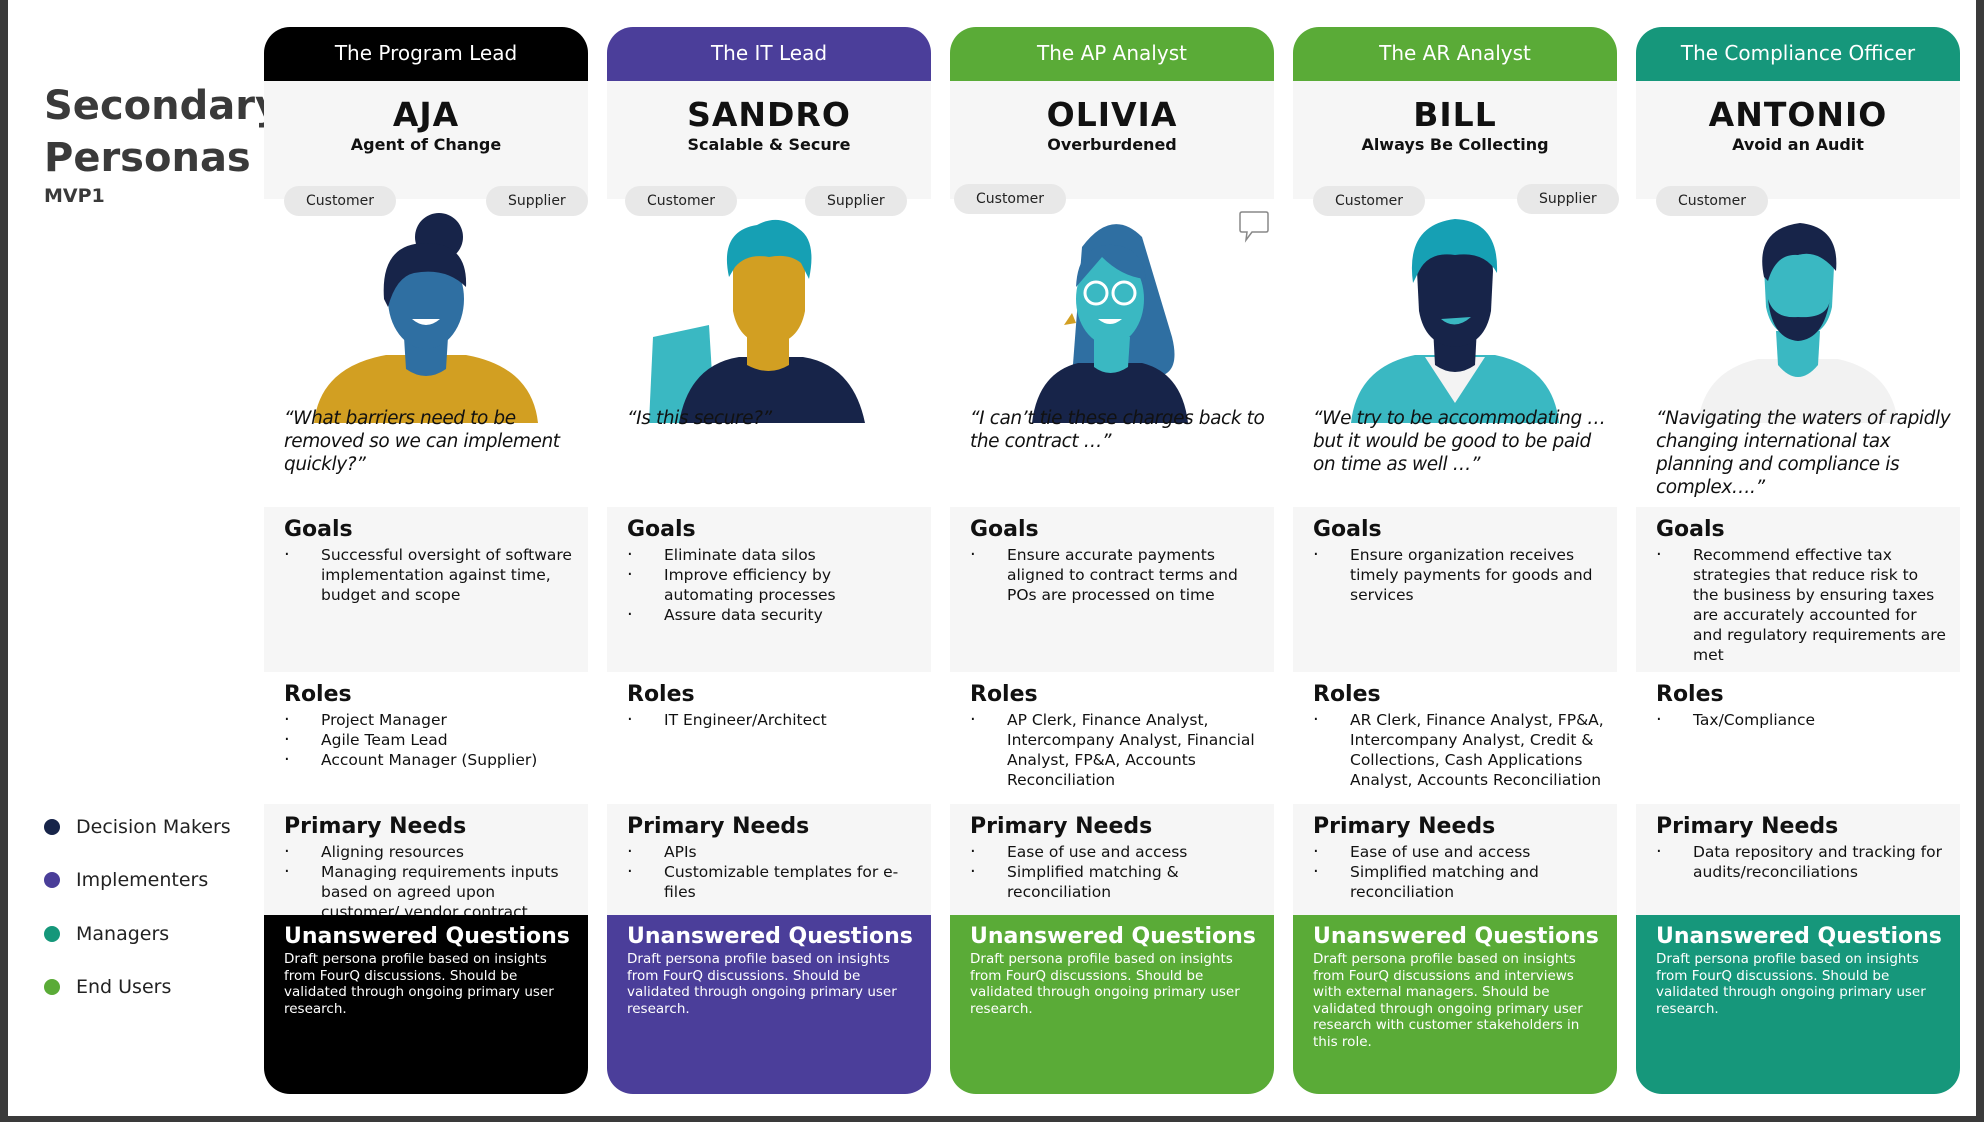  What do you see at coordinates (769, 114) in the screenshot?
I see `persona-name: SANDRO` at bounding box center [769, 114].